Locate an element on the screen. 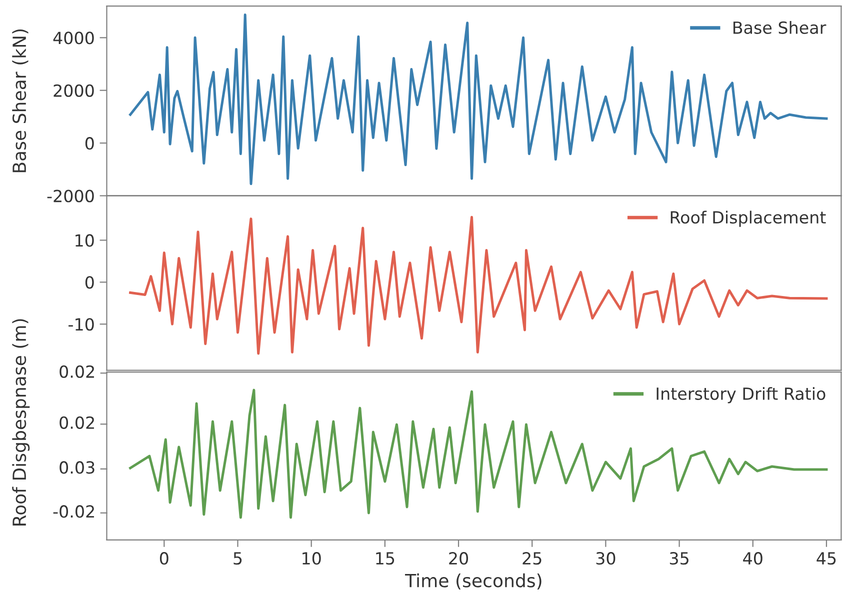 The height and width of the screenshot is (606, 854). x-tick-label: 25 is located at coordinates (532, 558).